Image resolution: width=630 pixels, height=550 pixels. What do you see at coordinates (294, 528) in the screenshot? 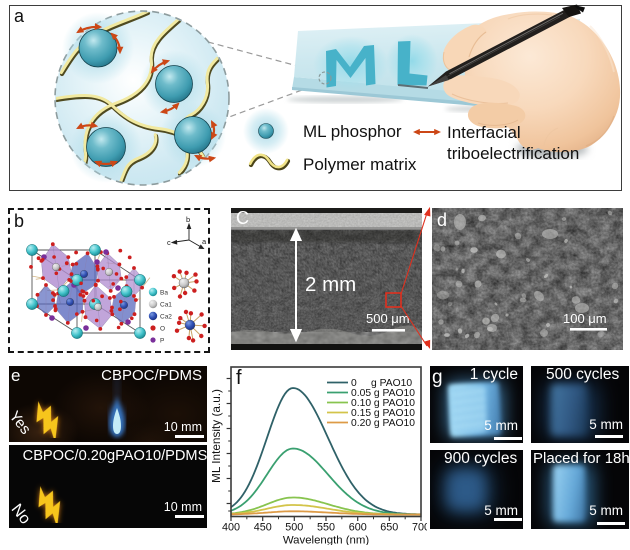
I see `svg-text: 500` at bounding box center [294, 528].